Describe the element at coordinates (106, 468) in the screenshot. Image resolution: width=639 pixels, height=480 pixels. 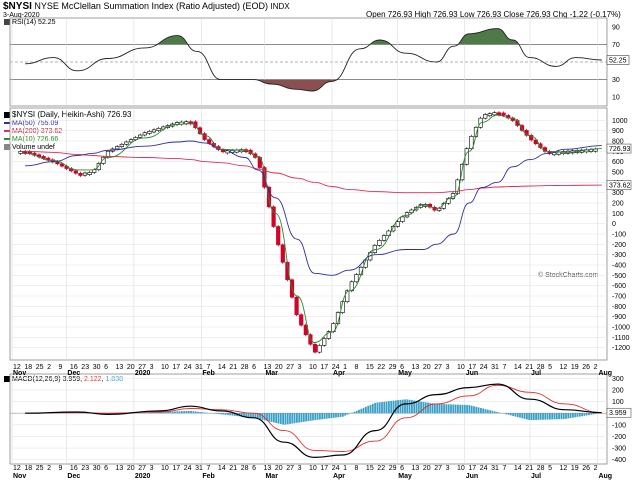
I see `day-tick-label-macd: 6` at that location.